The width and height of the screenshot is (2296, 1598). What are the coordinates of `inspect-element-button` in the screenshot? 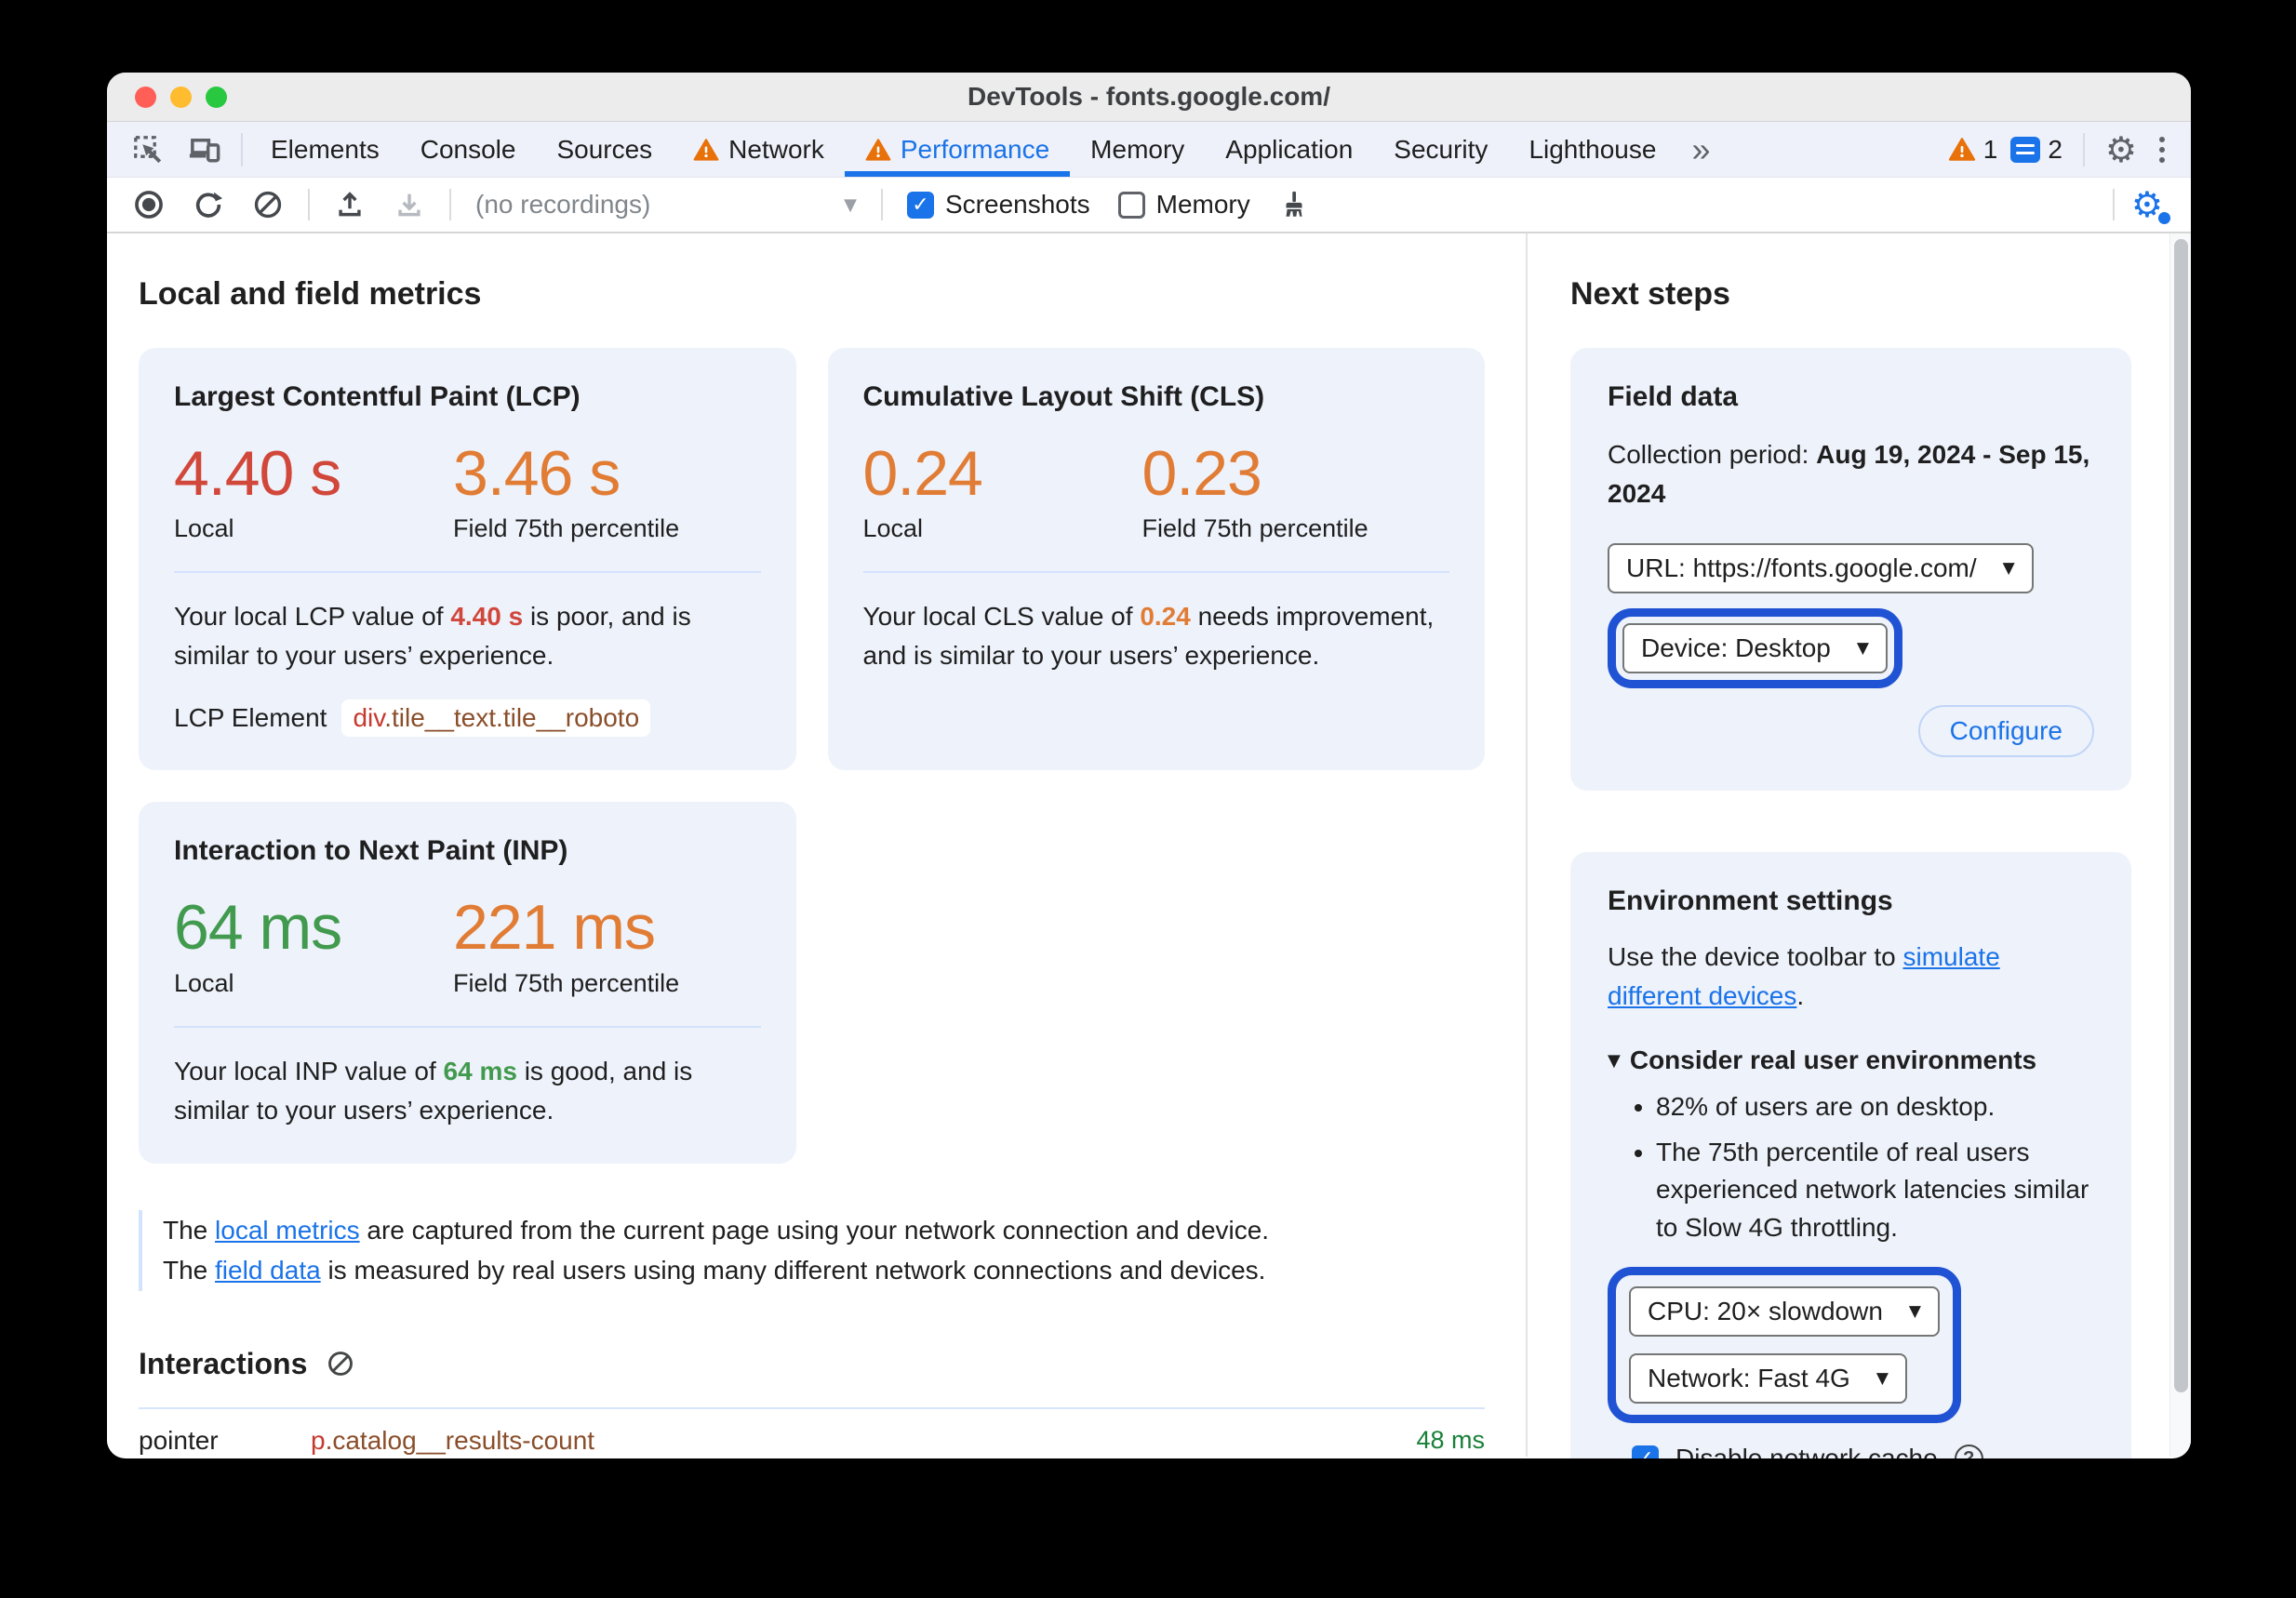 It's located at (148, 149).